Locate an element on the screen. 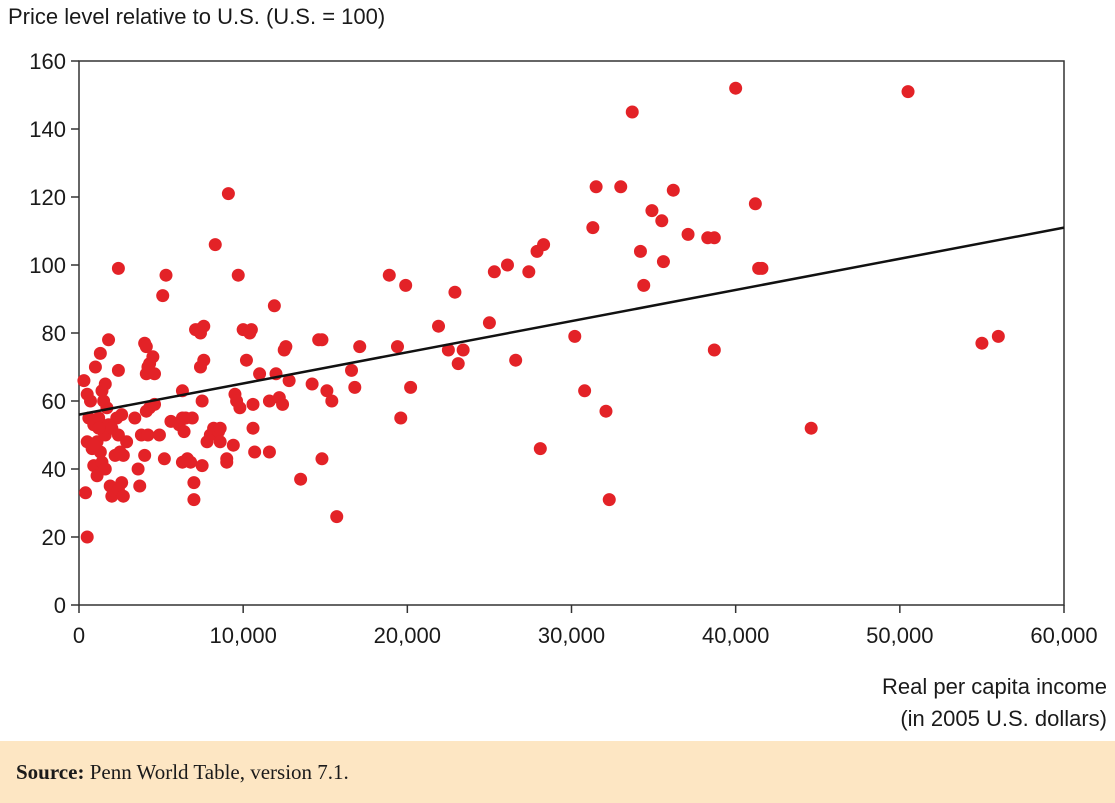  x-axis: 0 10,000 20,000 30,000 40,000 50,000 60,000 is located at coordinates (585, 626).